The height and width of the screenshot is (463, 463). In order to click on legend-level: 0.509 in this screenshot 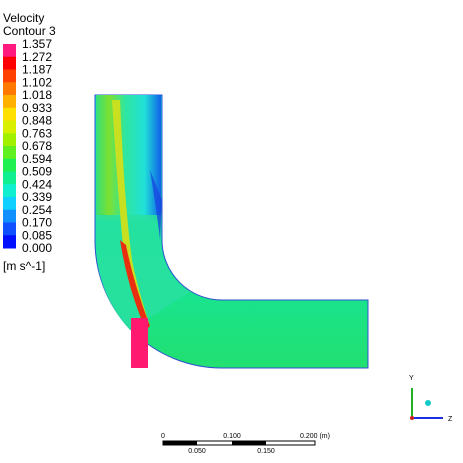, I will do `click(37, 172)`.